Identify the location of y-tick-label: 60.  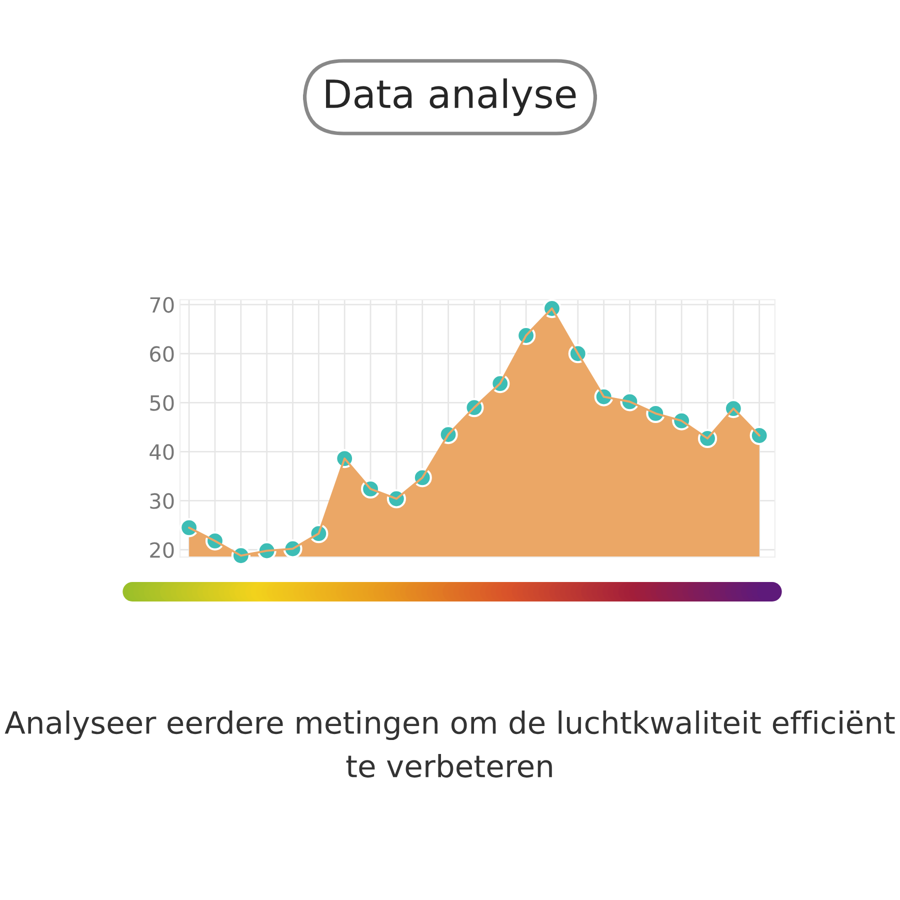
(162, 354).